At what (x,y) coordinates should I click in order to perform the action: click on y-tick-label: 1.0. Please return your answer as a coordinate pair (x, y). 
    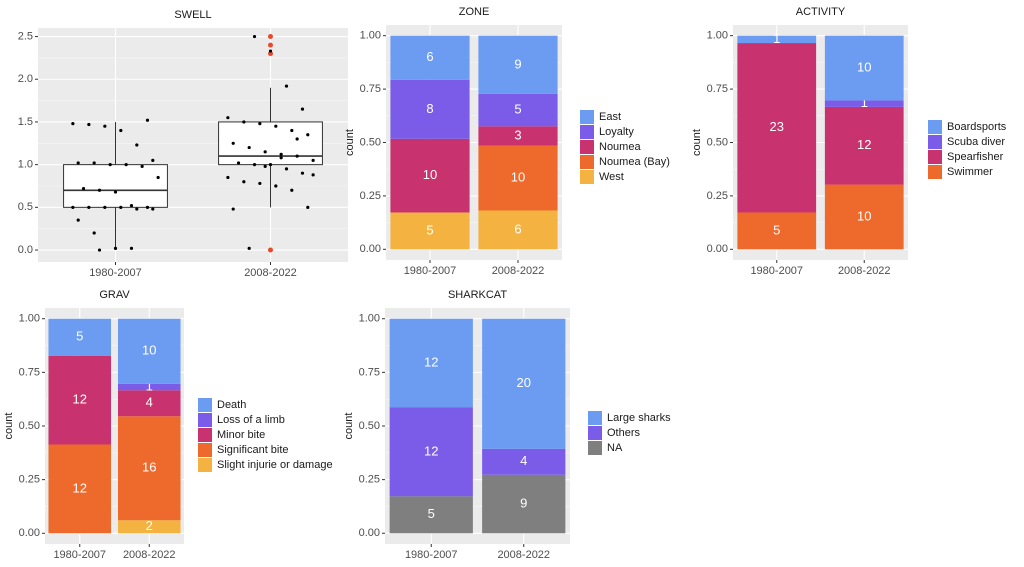
    Looking at the image, I should click on (25, 165).